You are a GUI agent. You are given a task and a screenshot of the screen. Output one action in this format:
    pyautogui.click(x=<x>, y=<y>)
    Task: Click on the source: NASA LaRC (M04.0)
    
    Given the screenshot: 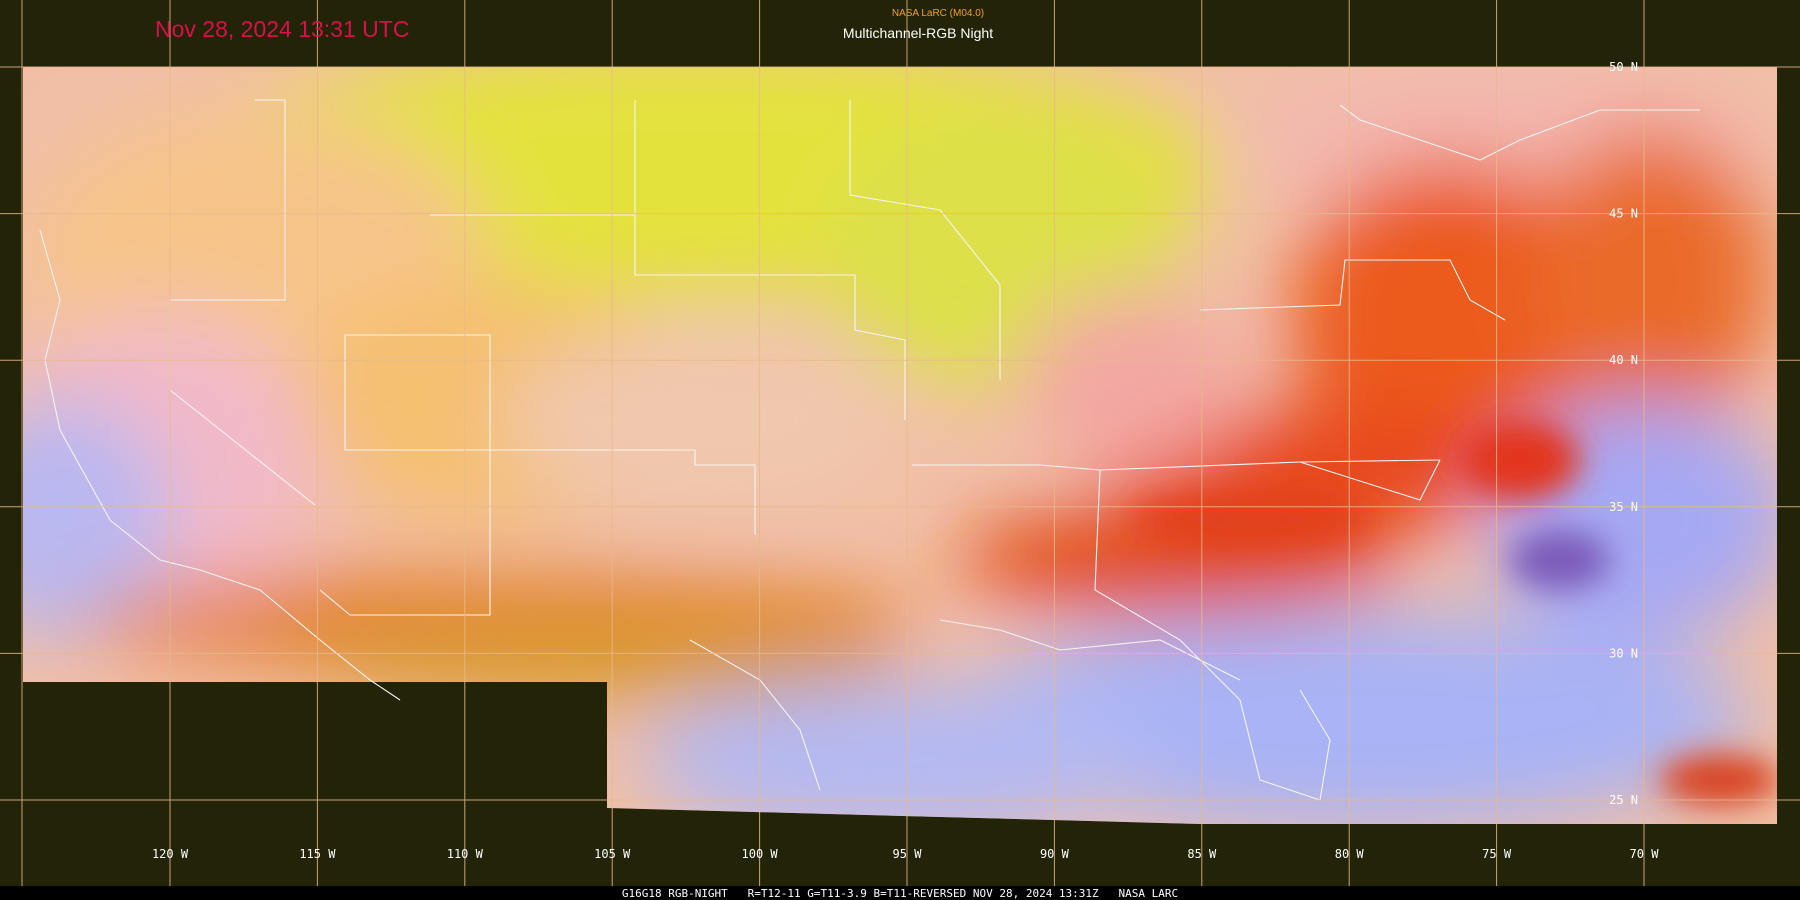 What is the action you would take?
    pyautogui.click(x=938, y=13)
    